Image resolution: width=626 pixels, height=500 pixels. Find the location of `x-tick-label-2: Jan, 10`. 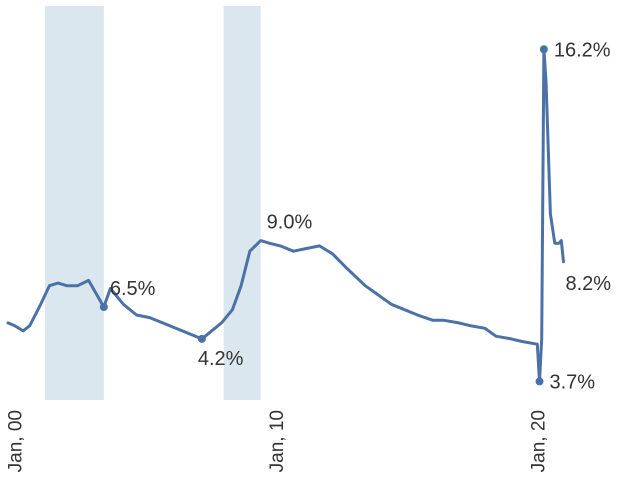

x-tick-label-2: Jan, 10 is located at coordinates (277, 441).